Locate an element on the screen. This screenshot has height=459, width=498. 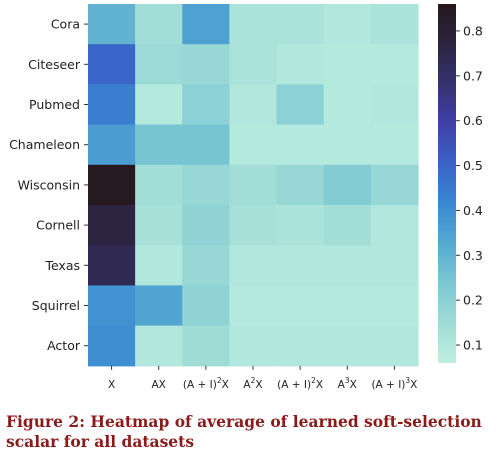
column-label: A2X is located at coordinates (252, 383).